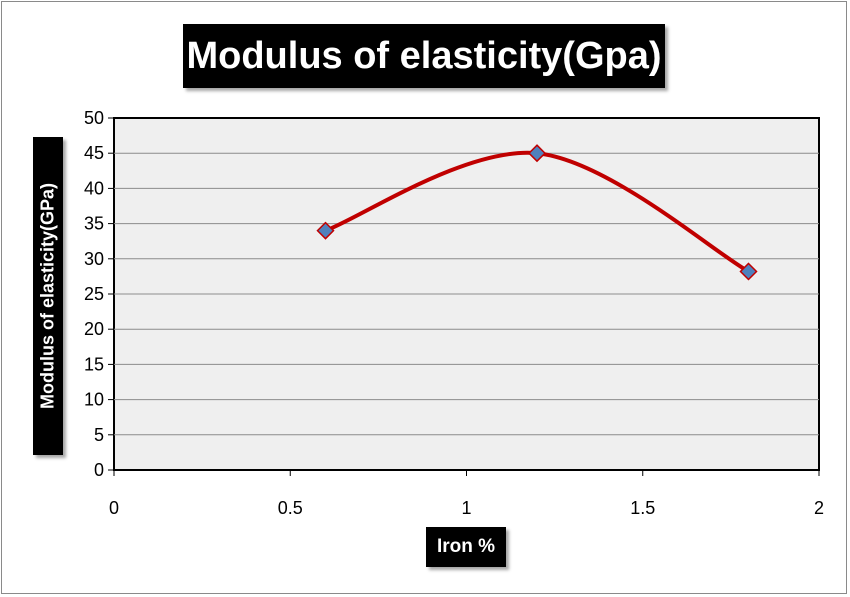  I want to click on y-axis-label-box: Modulus of elasticity(GPa), so click(48, 296).